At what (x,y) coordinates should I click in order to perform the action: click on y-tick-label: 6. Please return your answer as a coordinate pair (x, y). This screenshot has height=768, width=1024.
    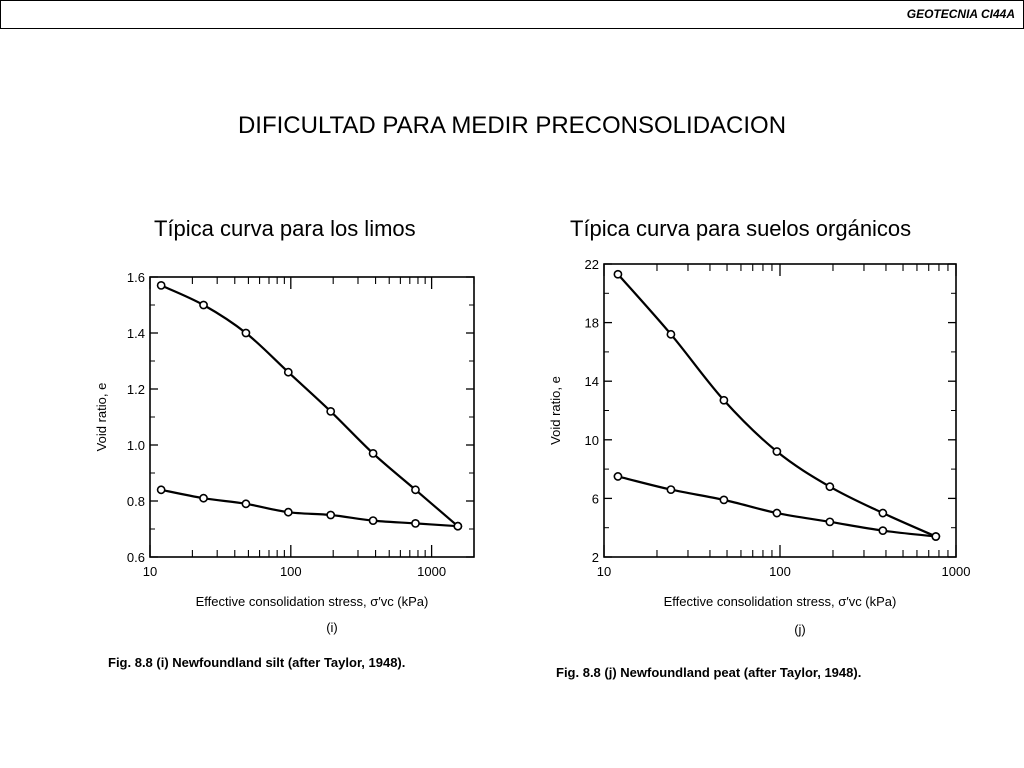
    Looking at the image, I should click on (595, 498).